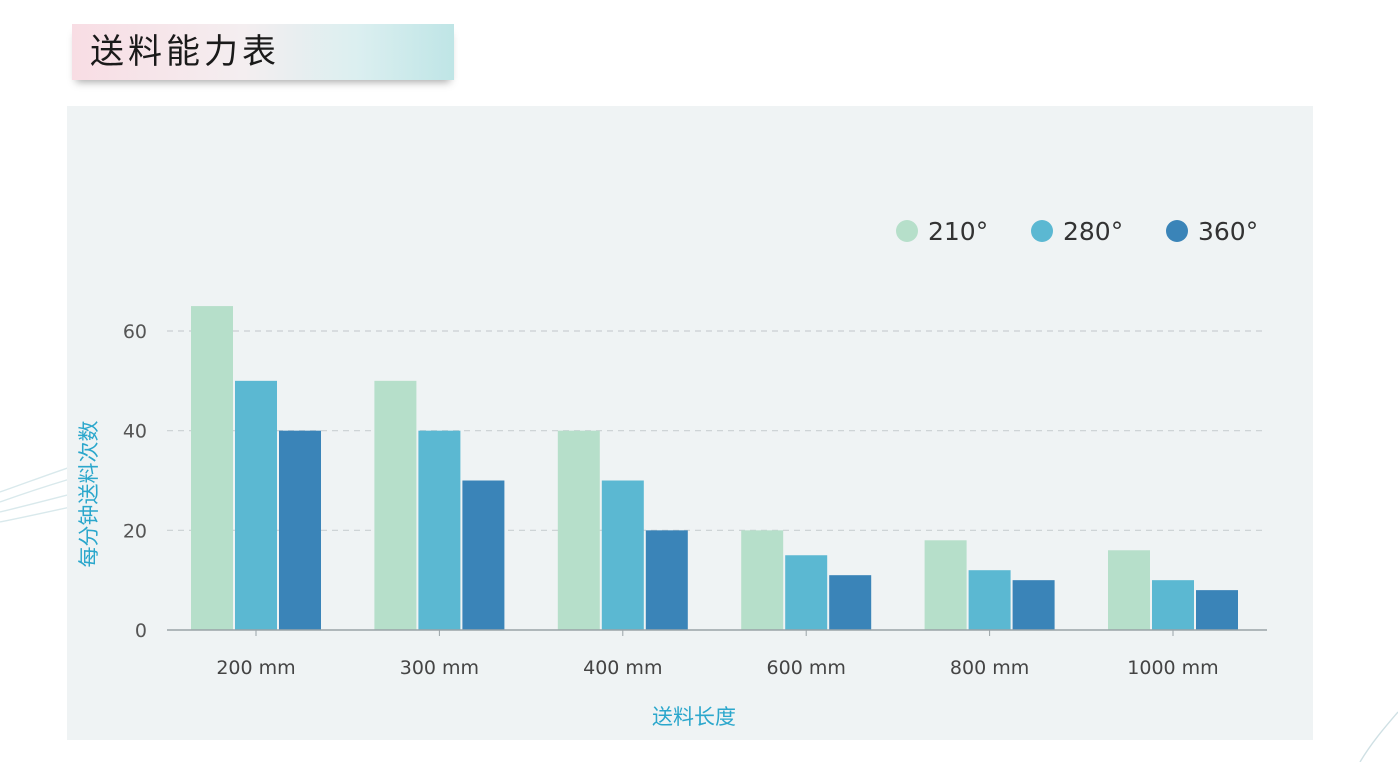 Image resolution: width=1398 pixels, height=762 pixels. I want to click on x-tick-label: 400 mm, so click(622, 668).